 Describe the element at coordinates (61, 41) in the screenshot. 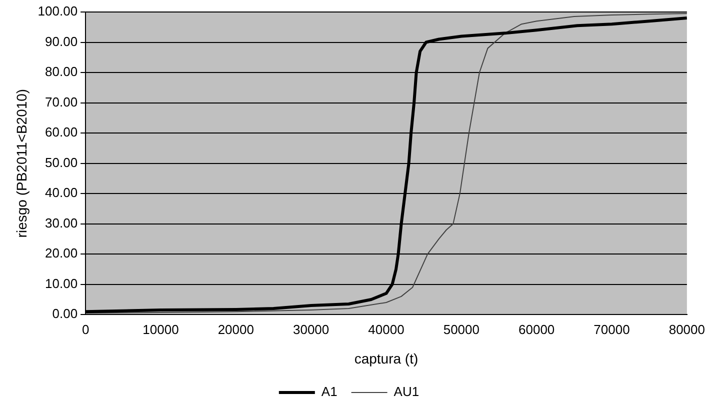

I see `y-tick-label: 90.00` at that location.